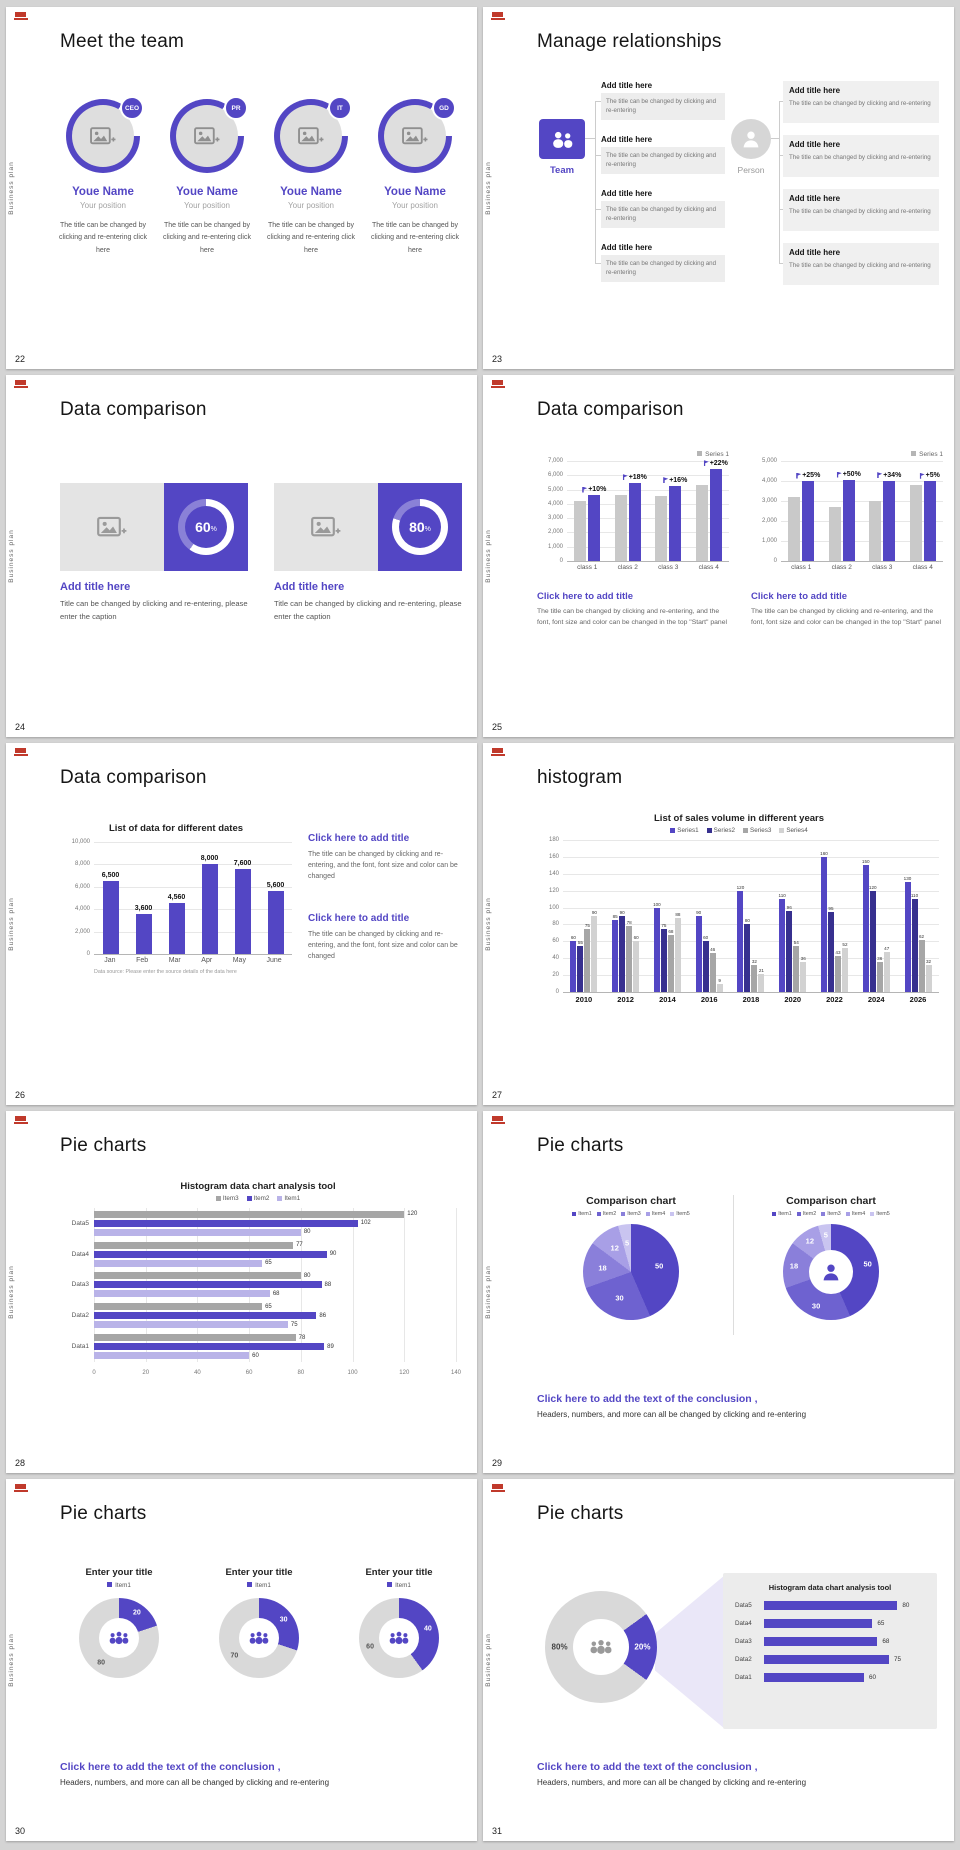  Describe the element at coordinates (259, 1638) in the screenshot. I see `donut-hole` at that location.